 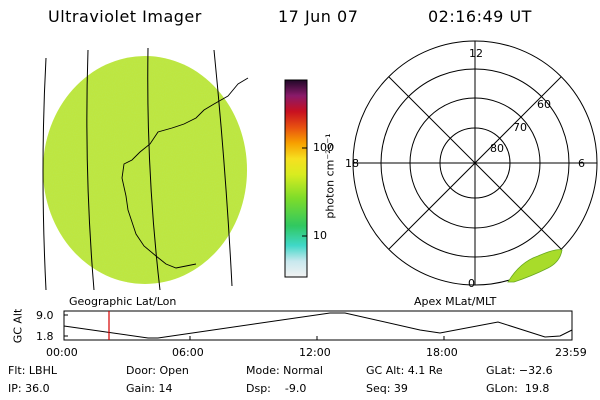 I want to click on mlt-label-18: 18, so click(x=352, y=163).